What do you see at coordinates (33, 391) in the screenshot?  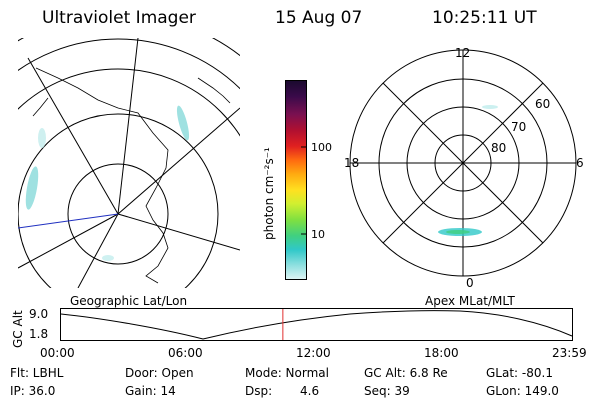 I see `status-ip: IP: 36.0` at bounding box center [33, 391].